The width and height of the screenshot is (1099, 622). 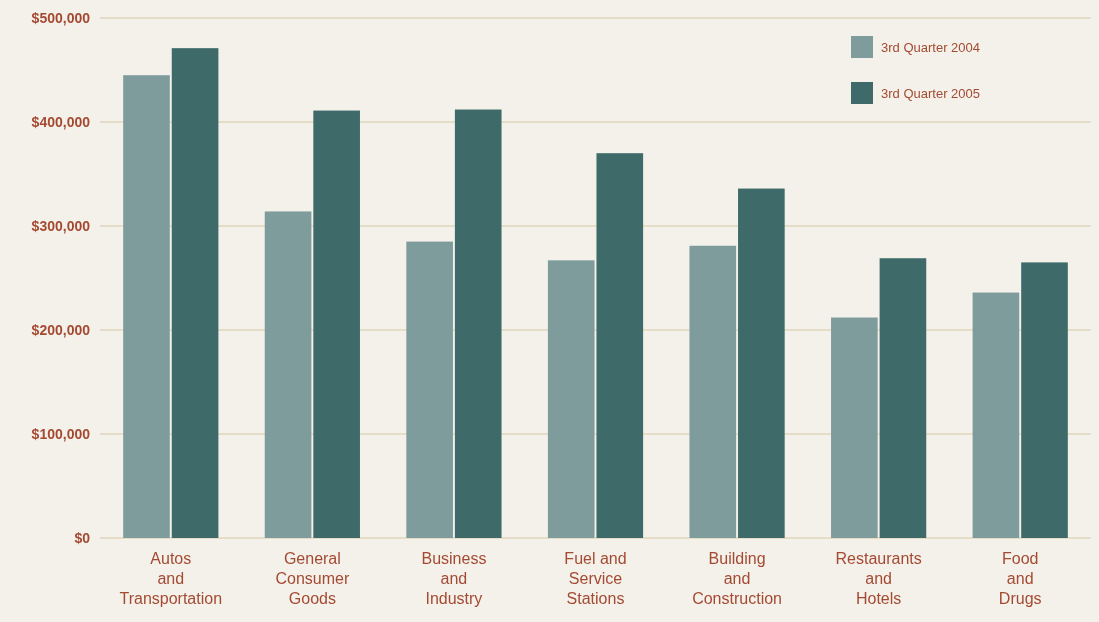 What do you see at coordinates (1020, 578) in the screenshot?
I see `x-tick-label: Food and Drugs` at bounding box center [1020, 578].